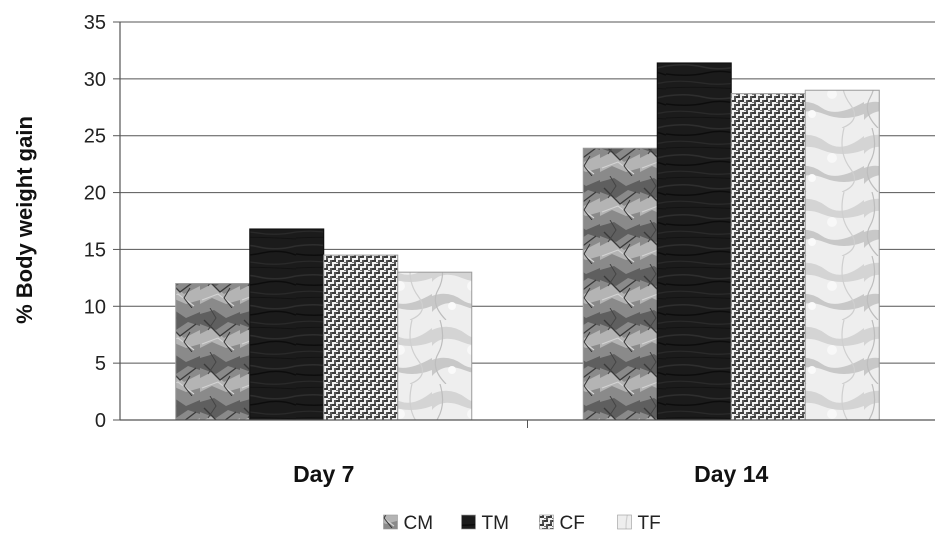  Describe the element at coordinates (390, 522) in the screenshot. I see `legend-swatch-cm` at that location.